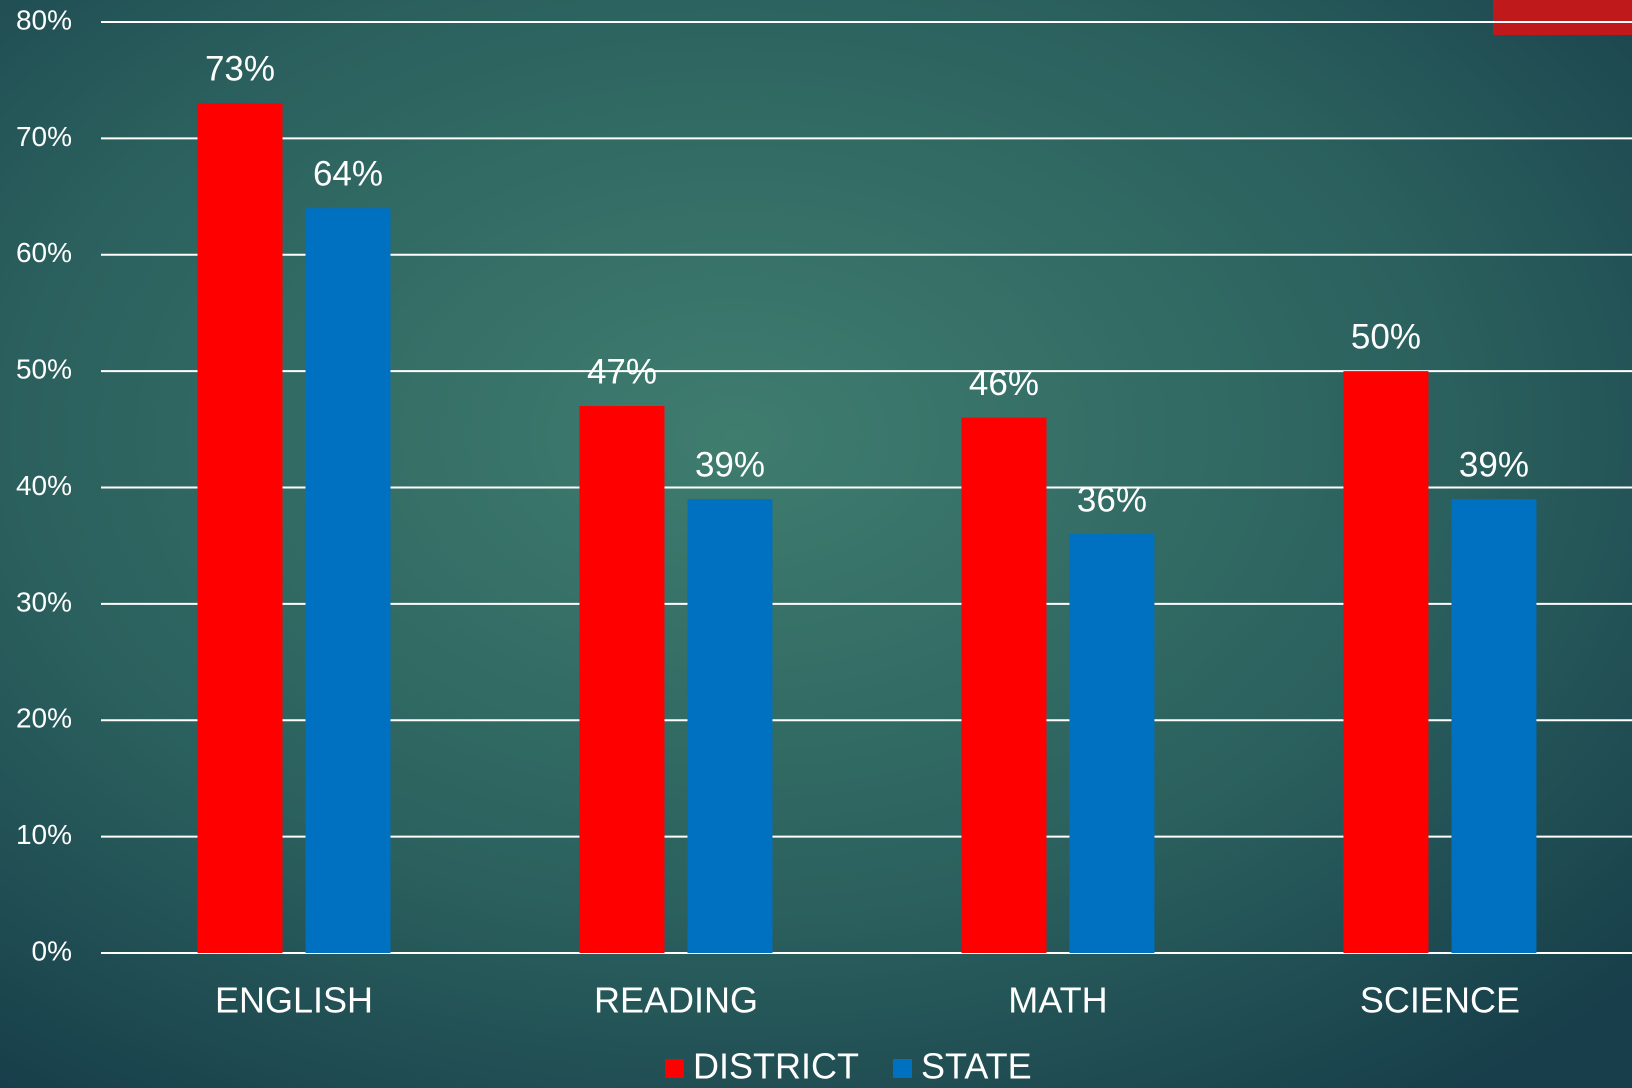  Describe the element at coordinates (1386, 336) in the screenshot. I see `value-label: 50%` at that location.